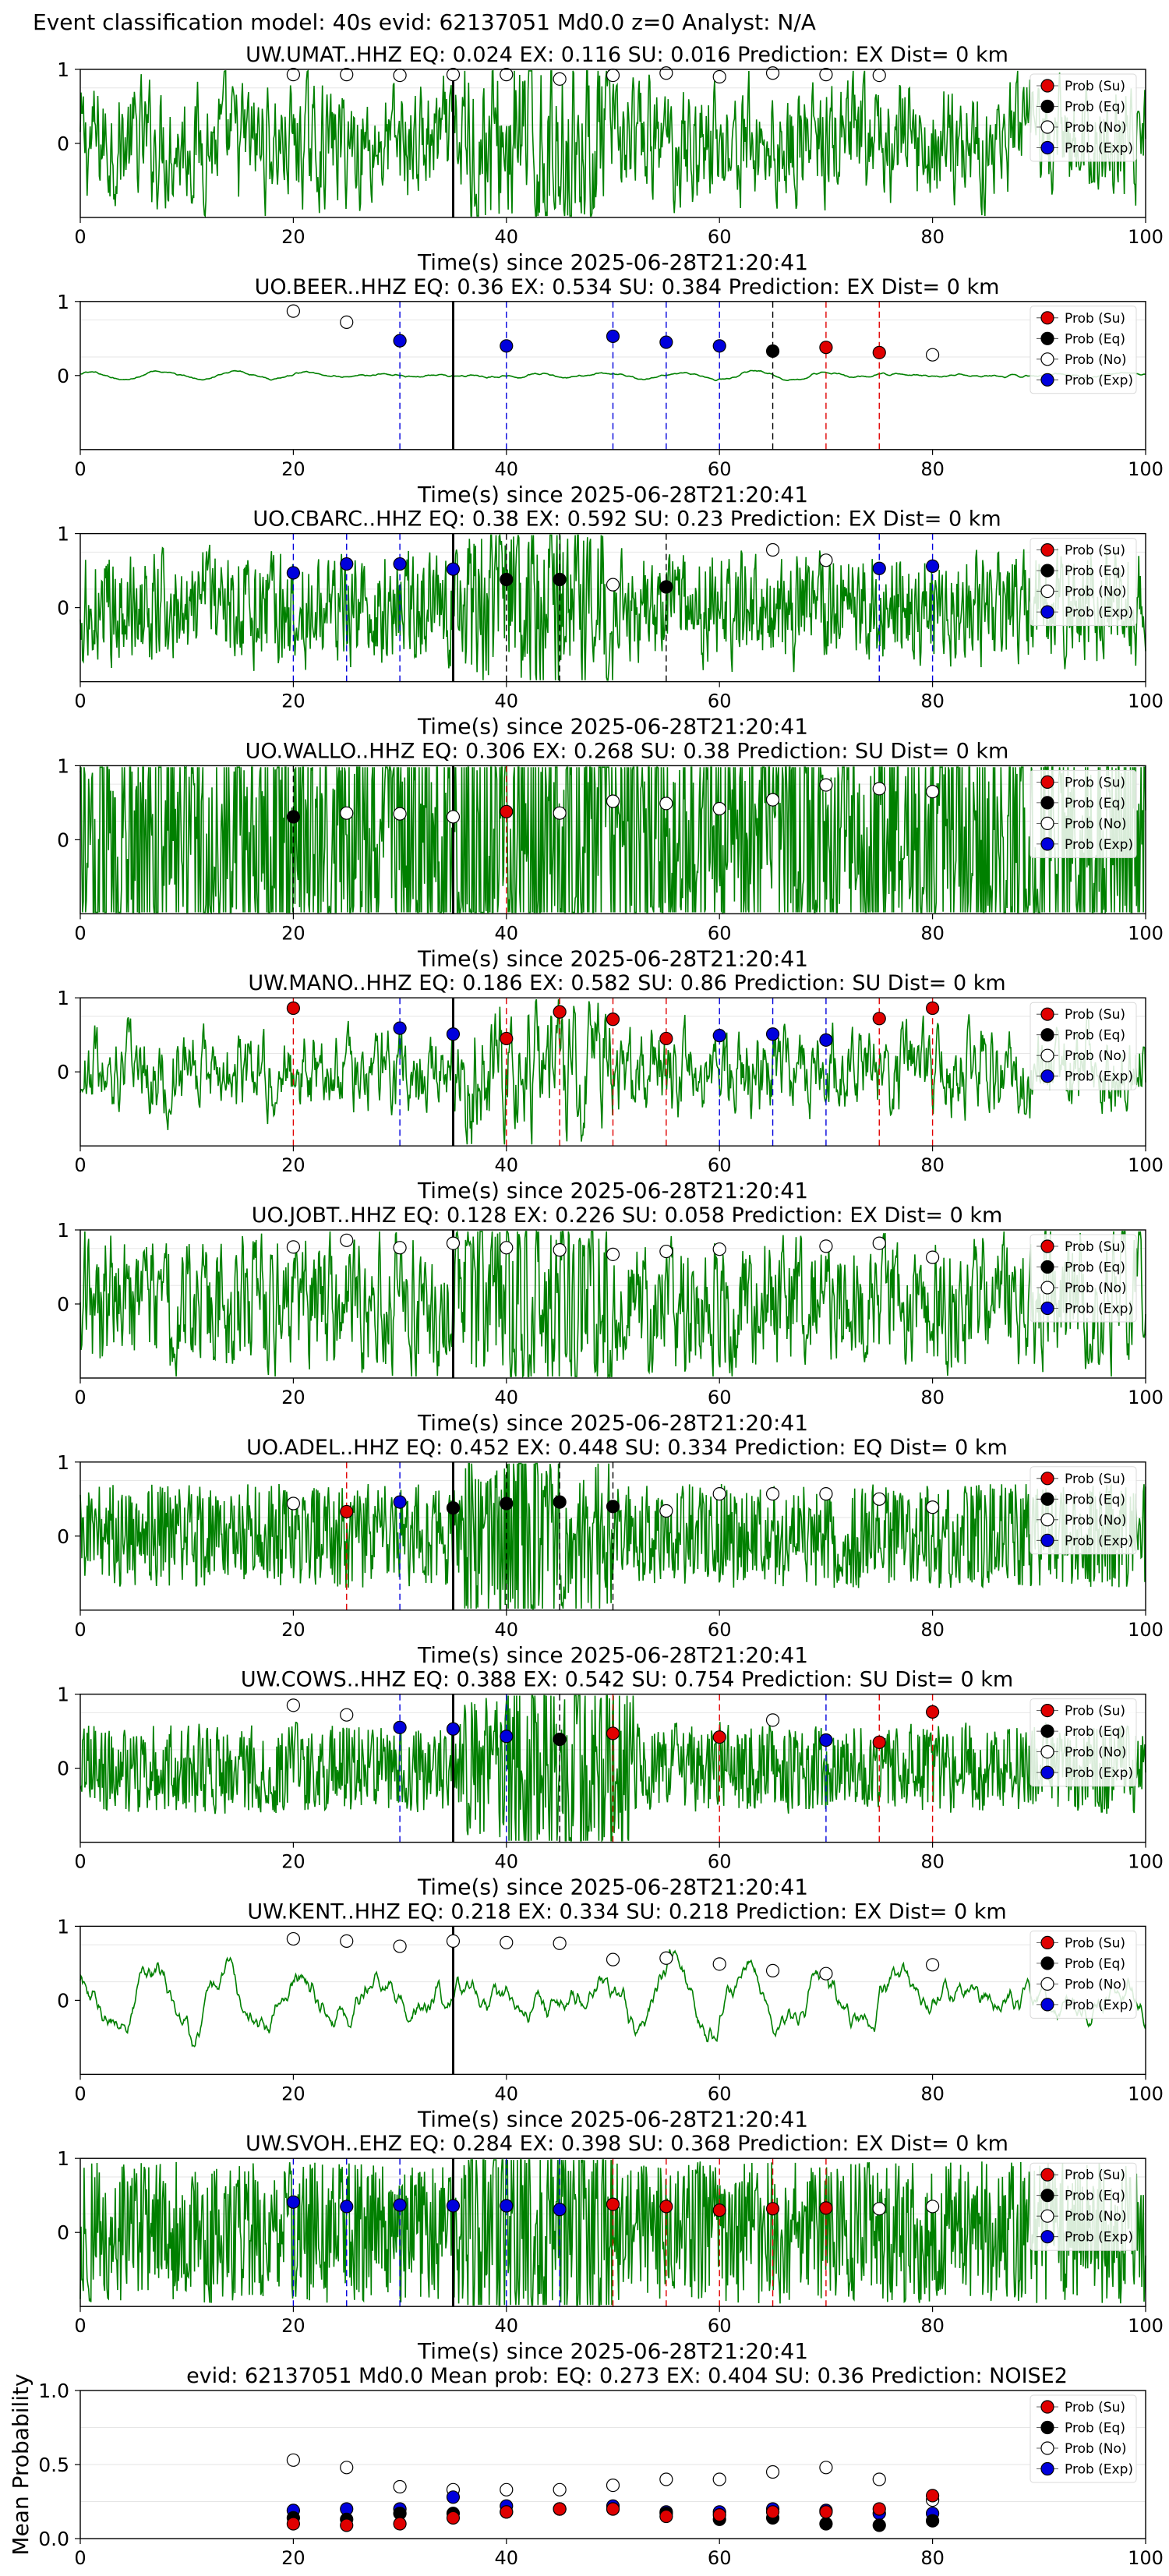 The height and width of the screenshot is (2576, 1169). What do you see at coordinates (879, 2525) in the screenshot?
I see `mean-marker-eq` at bounding box center [879, 2525].